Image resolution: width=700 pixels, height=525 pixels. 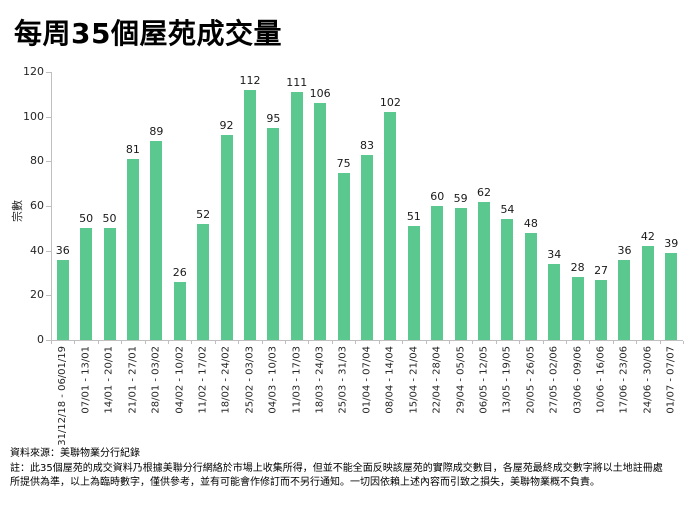 What do you see at coordinates (297, 380) in the screenshot?
I see `x-tick-label-text: 11/03 - 17/03` at bounding box center [297, 380].